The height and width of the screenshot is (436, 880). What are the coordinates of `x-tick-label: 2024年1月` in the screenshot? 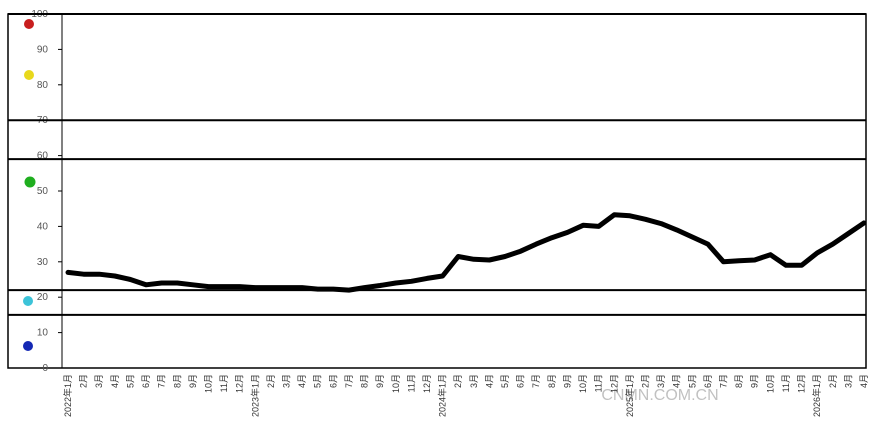 It's located at (442, 395).